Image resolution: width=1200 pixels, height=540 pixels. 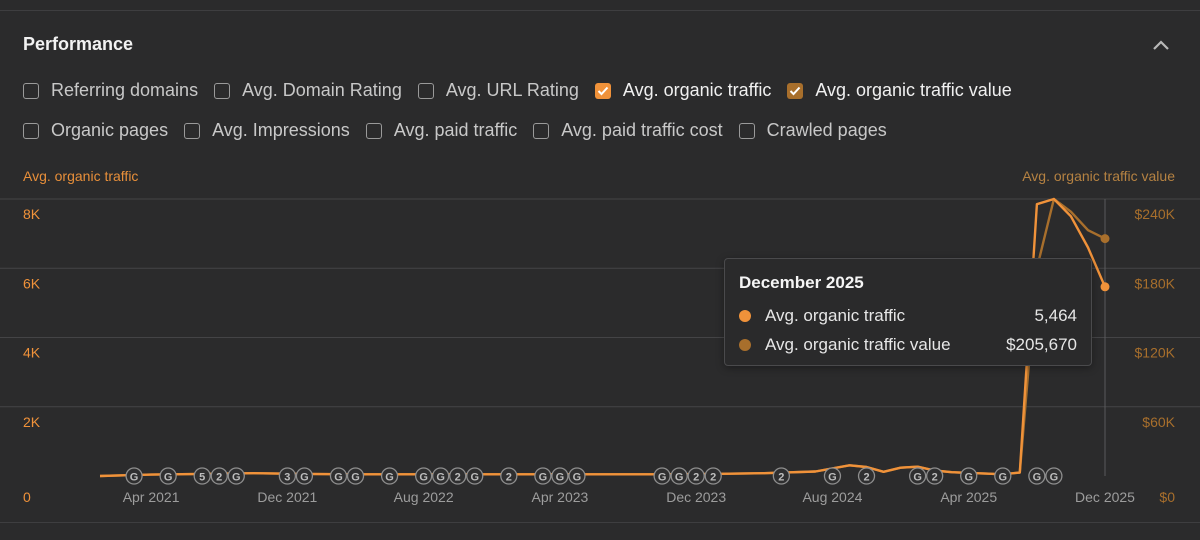 What do you see at coordinates (151, 497) in the screenshot?
I see `x-tick-label: Apr 2021` at bounding box center [151, 497].